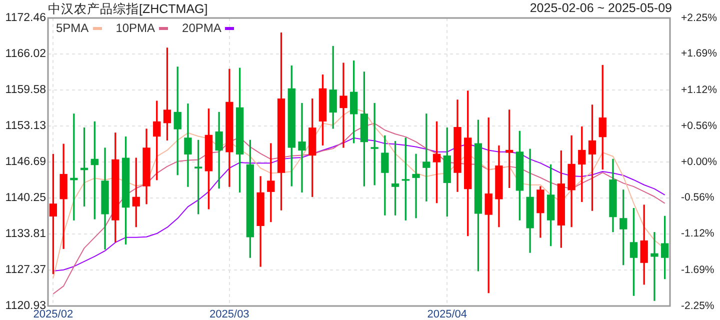 This screenshot has height=320, width=720. Describe the element at coordinates (25, 126) in the screenshot. I see `y-tick-label: 1153.13` at that location.